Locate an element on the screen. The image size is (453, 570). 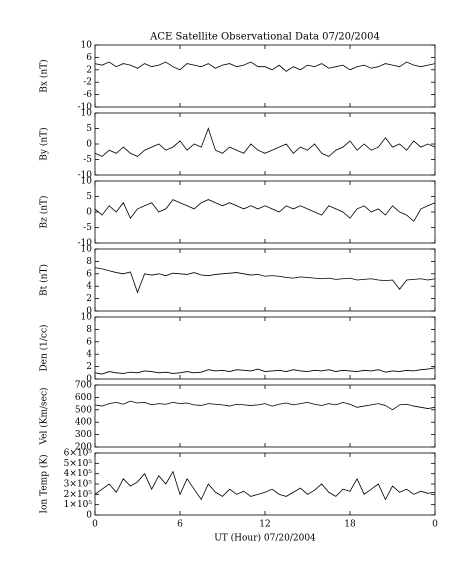
y-axis-label: Bt (nT) is located at coordinates (44, 280).